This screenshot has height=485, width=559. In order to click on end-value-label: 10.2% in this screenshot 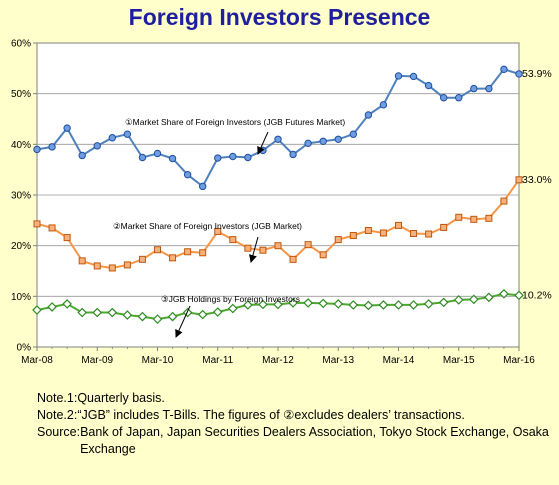, I will do `click(537, 295)`.